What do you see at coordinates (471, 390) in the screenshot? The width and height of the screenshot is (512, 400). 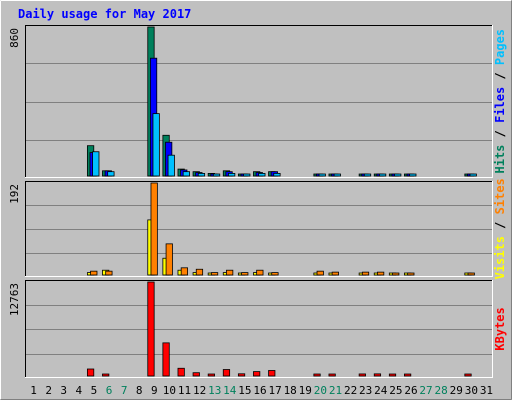 I see `x-label-day-30: 30` at bounding box center [471, 390].